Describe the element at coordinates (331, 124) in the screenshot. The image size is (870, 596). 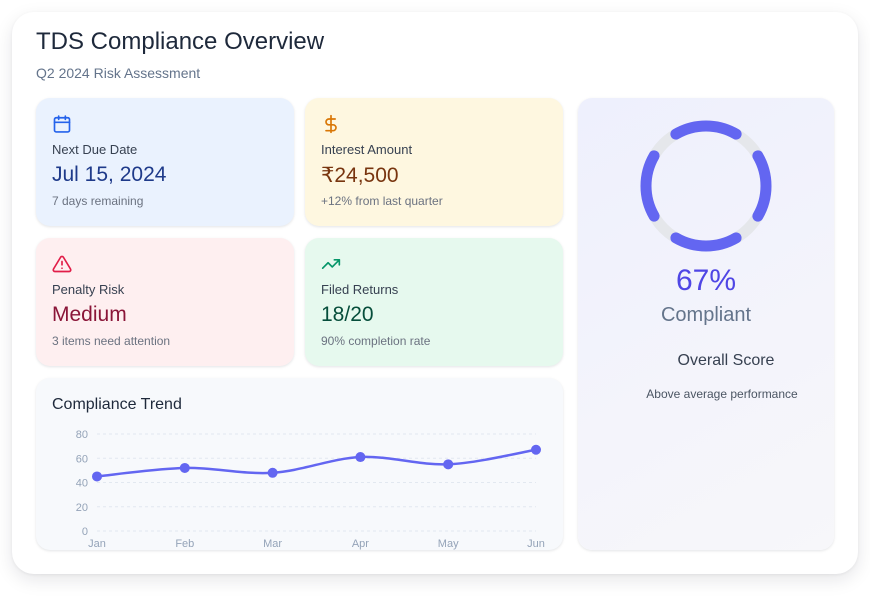
I see `dollar-icon` at that location.